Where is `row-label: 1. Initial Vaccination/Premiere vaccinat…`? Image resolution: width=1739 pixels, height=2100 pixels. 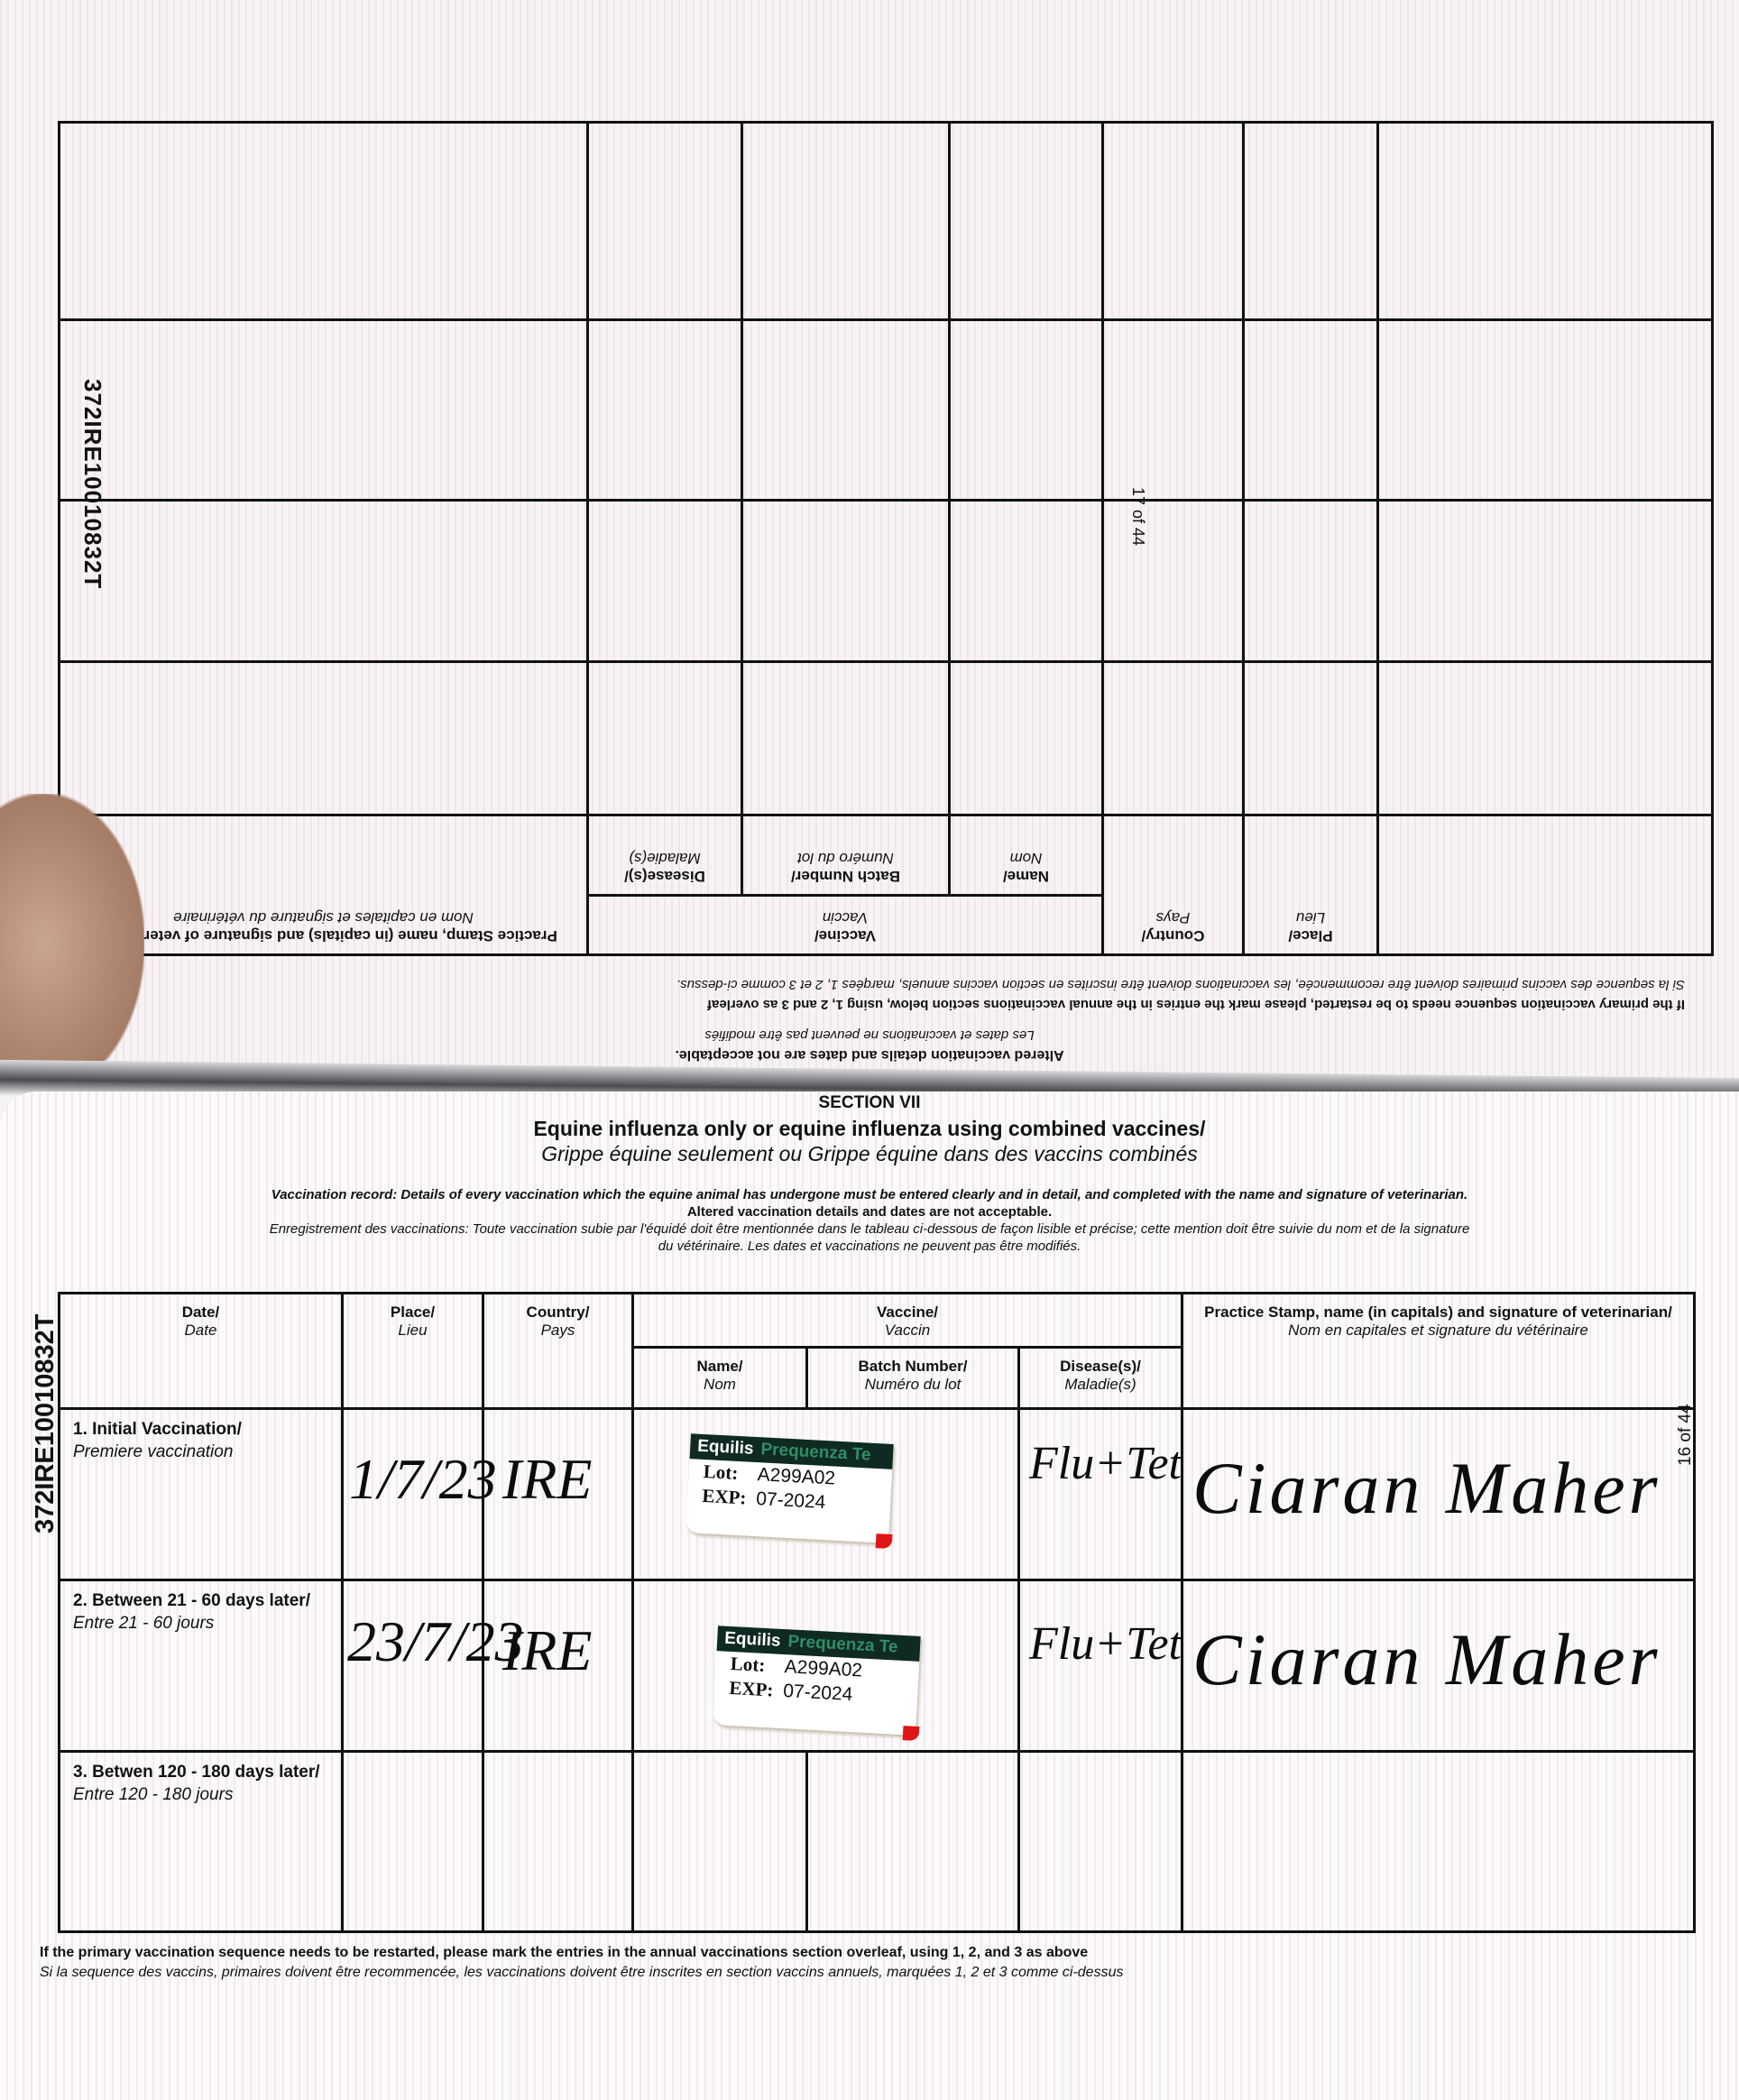
row-label: 1. Initial Vaccination/Premiere vaccinat… is located at coordinates (201, 1494).